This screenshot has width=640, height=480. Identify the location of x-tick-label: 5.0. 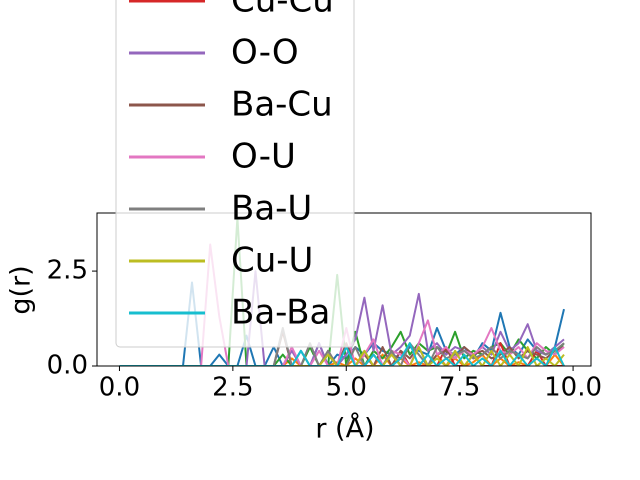
(346, 388).